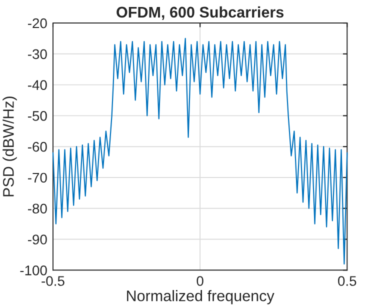  Describe the element at coordinates (33, 270) in the screenshot. I see `y-tick-label: -100` at that location.